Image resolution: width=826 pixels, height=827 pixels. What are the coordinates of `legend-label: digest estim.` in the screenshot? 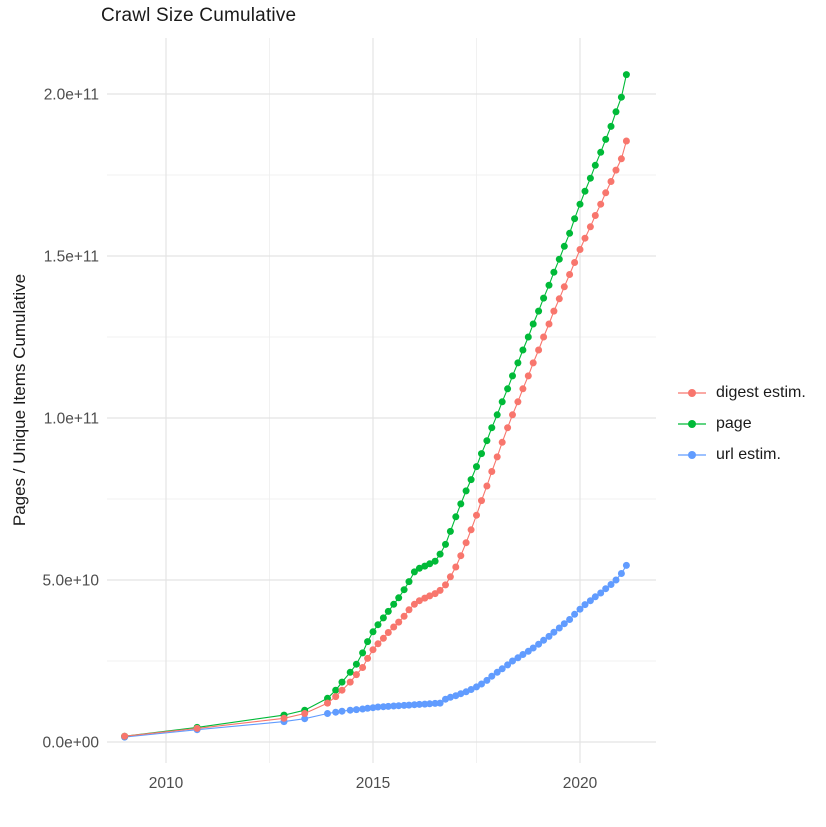 It's located at (761, 392).